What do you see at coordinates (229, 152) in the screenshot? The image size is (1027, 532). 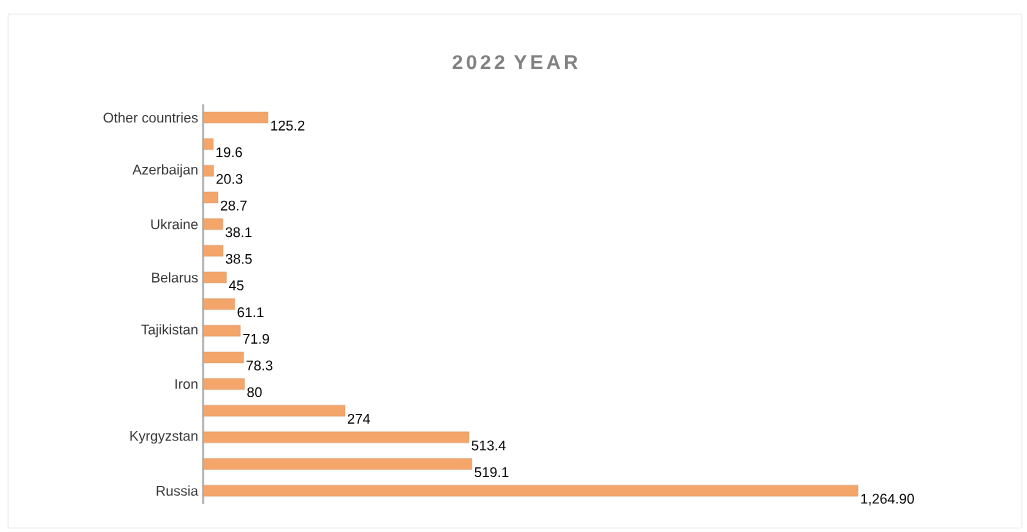 I see `data-label: 19.6` at bounding box center [229, 152].